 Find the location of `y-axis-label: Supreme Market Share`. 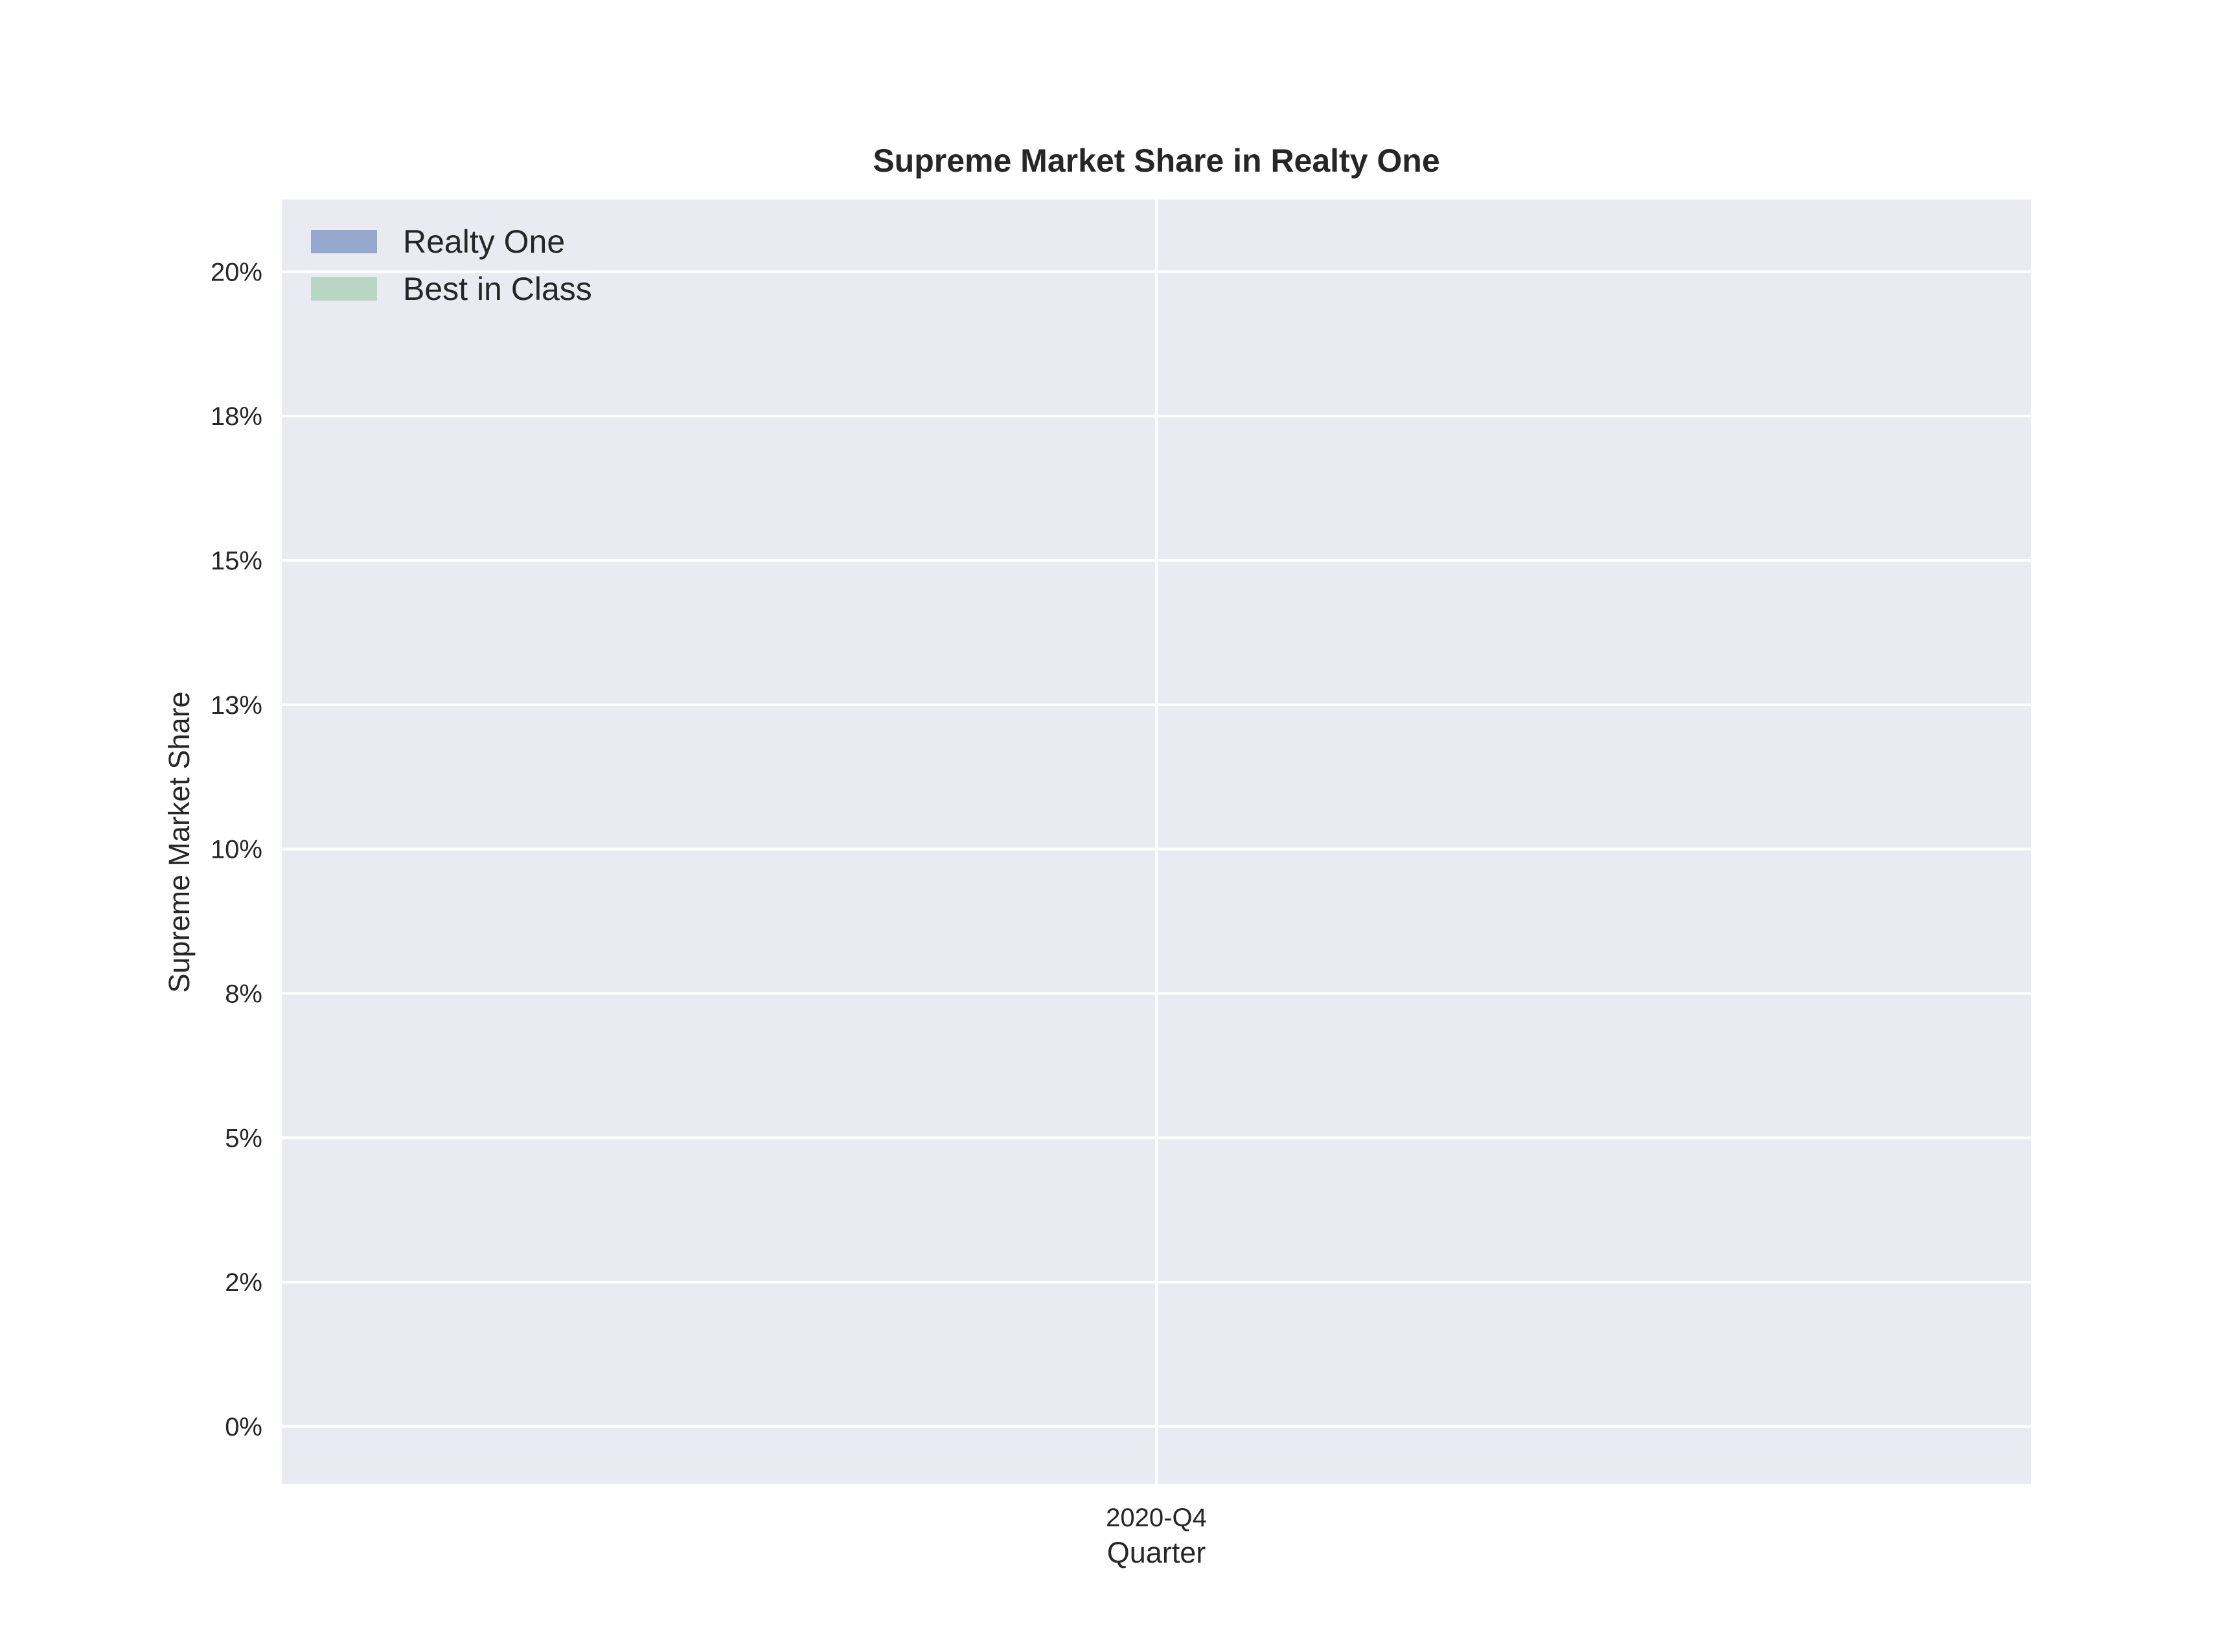

y-axis-label: Supreme Market Share is located at coordinates (179, 841).